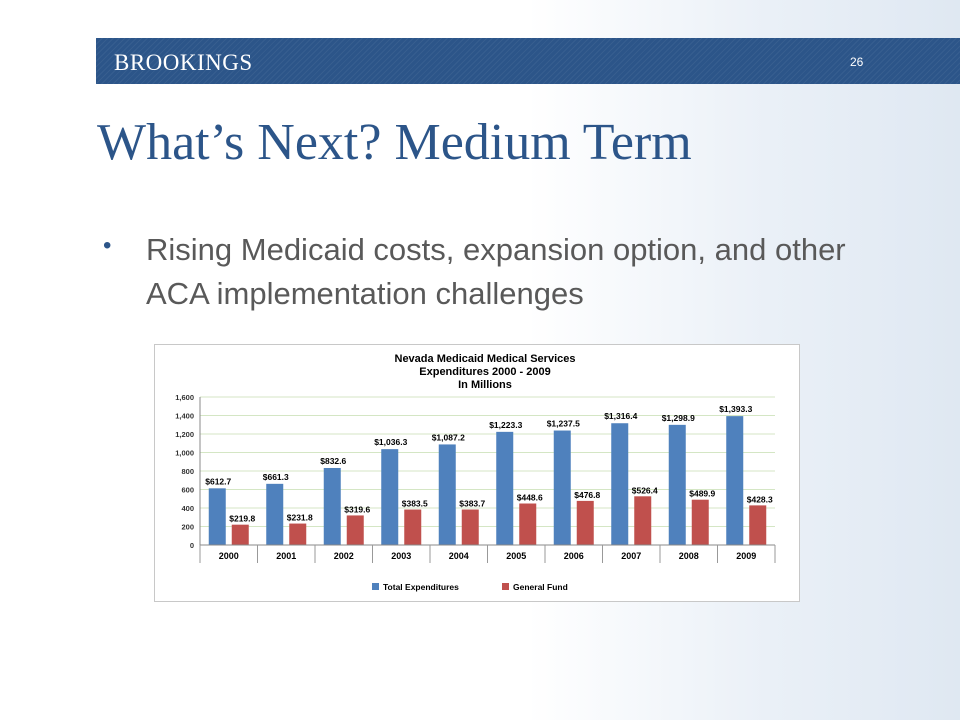 This screenshot has width=960, height=720. What do you see at coordinates (300, 518) in the screenshot?
I see `data-label-general: $231.8` at bounding box center [300, 518].